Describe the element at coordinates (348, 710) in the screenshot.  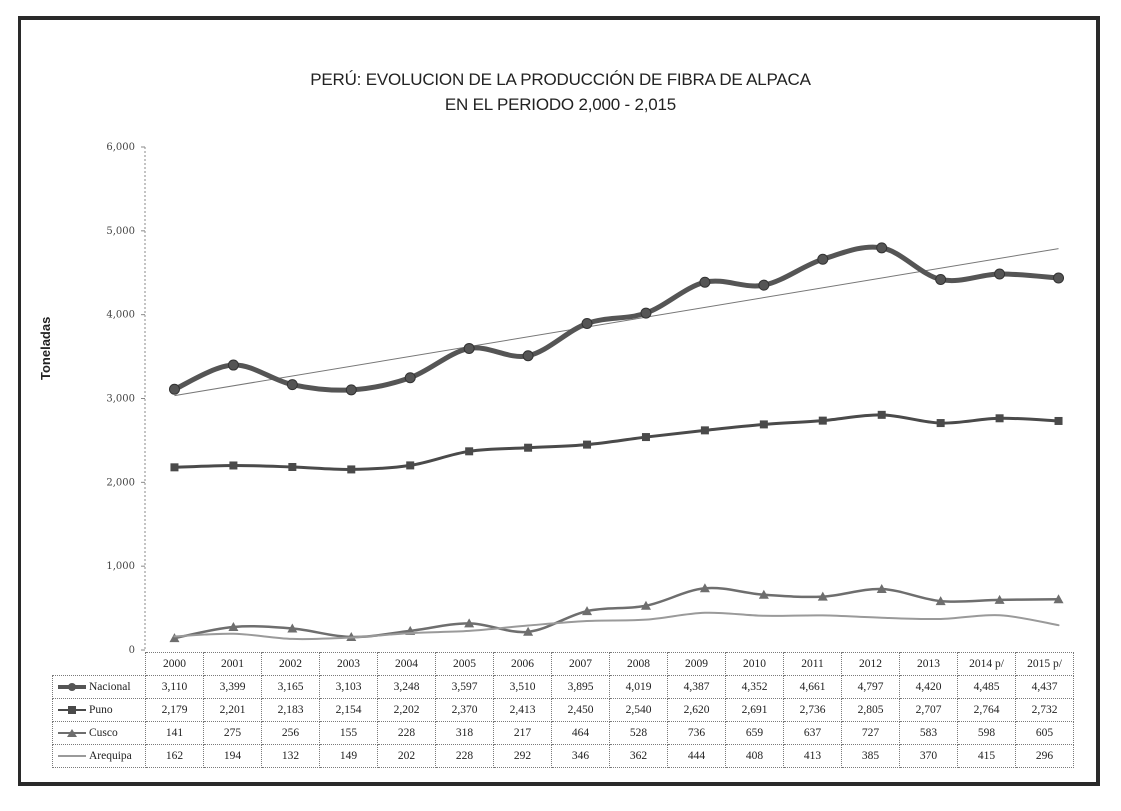
I see `data-label: 2,154` at that location.